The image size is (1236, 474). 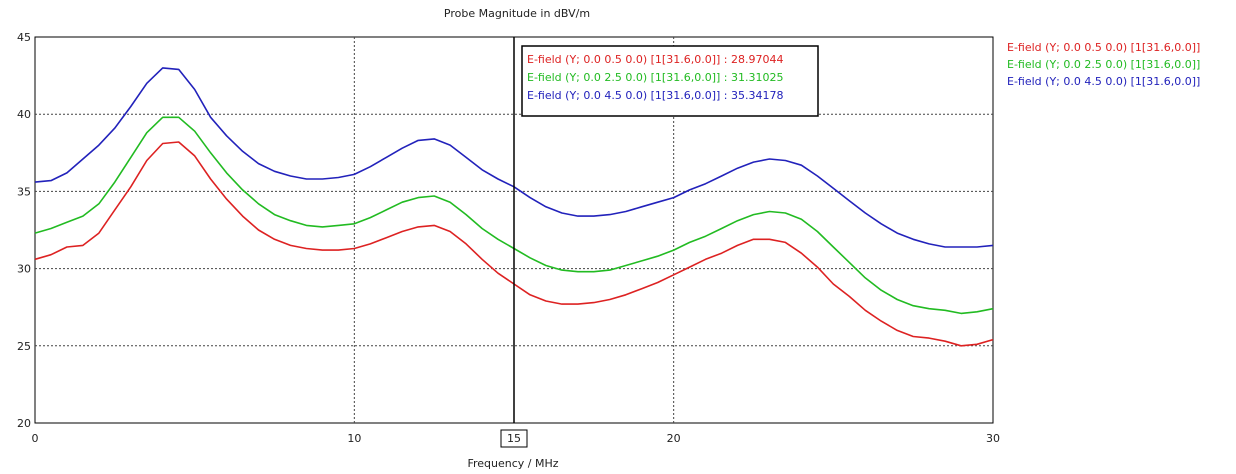 I want to click on x-tick-label: 20, so click(x=674, y=438).